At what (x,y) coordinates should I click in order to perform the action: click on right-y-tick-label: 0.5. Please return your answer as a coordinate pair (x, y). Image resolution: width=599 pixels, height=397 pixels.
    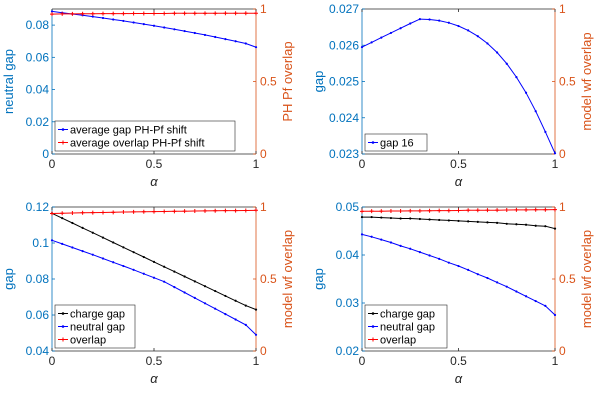
    Looking at the image, I should click on (567, 82).